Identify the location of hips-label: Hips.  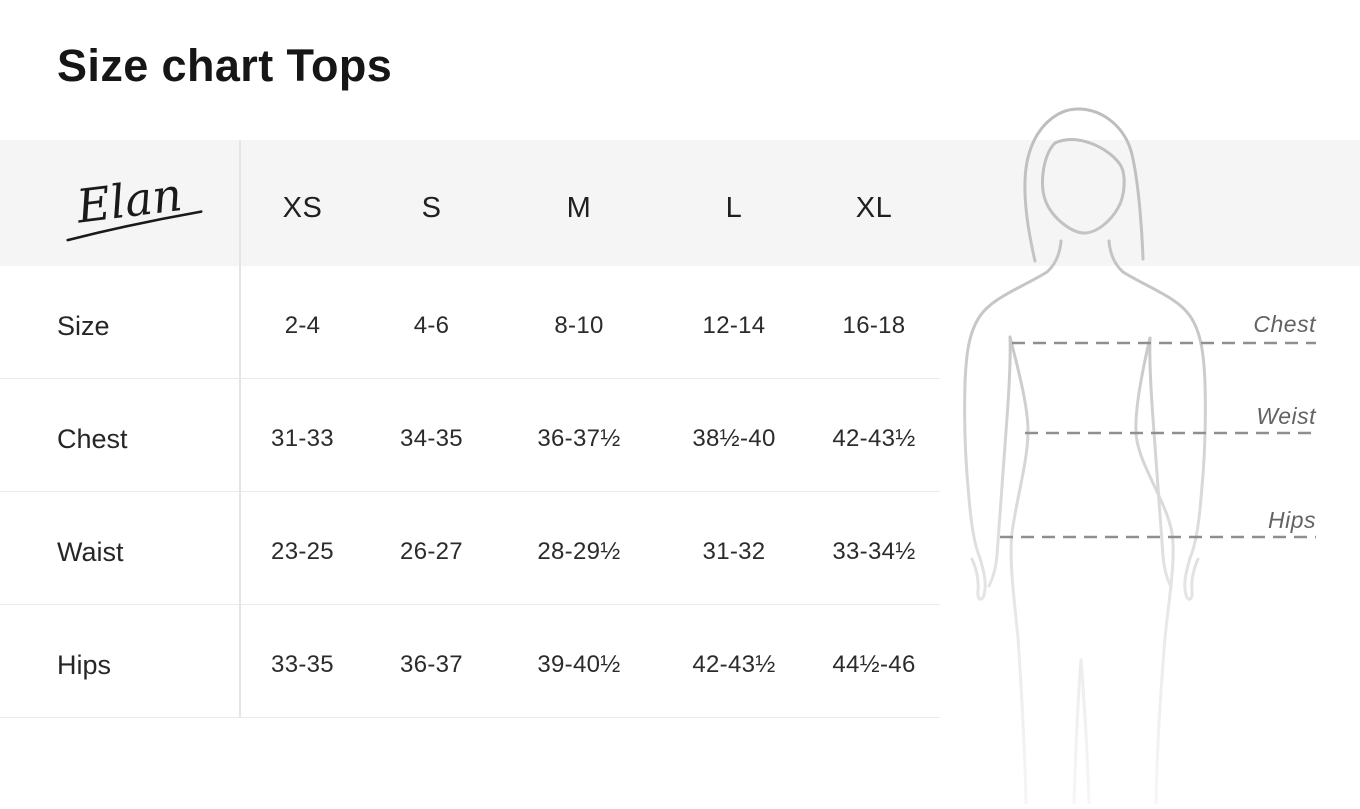
(1292, 520).